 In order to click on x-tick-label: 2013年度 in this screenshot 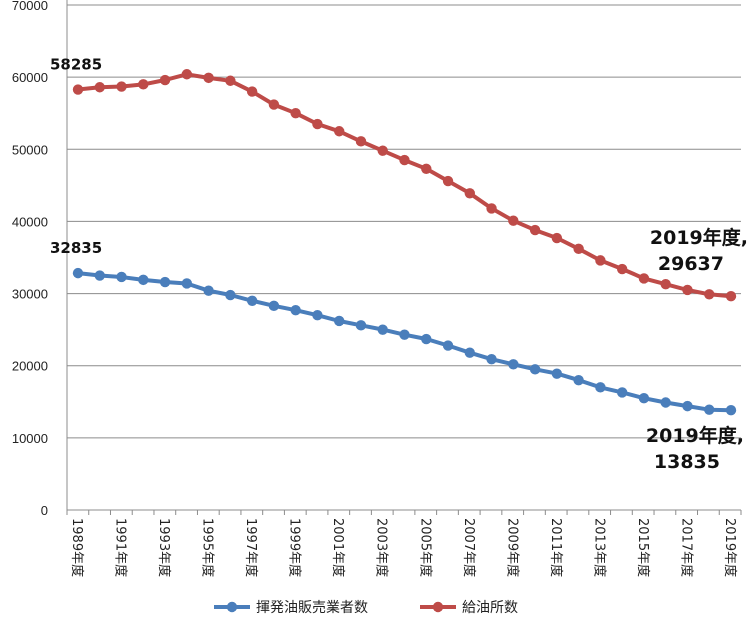, I will do `click(599, 547)`.